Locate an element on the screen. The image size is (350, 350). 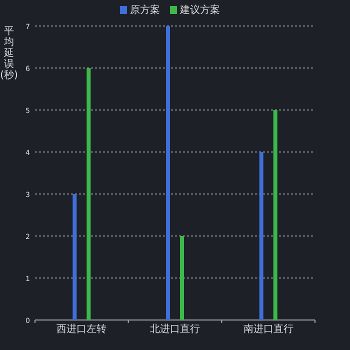
legend-label: 建议方案 is located at coordinates (199, 10).